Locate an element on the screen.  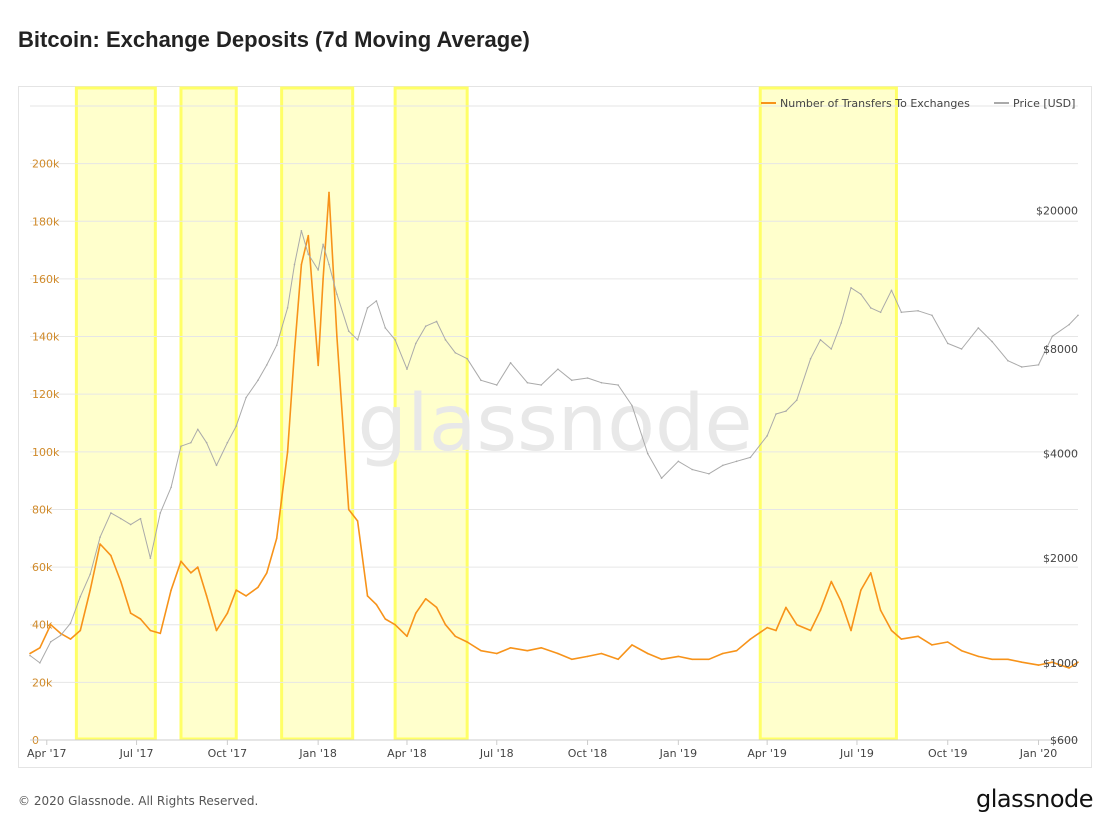
y-right-tick-label: $20000 is located at coordinates (1057, 211).